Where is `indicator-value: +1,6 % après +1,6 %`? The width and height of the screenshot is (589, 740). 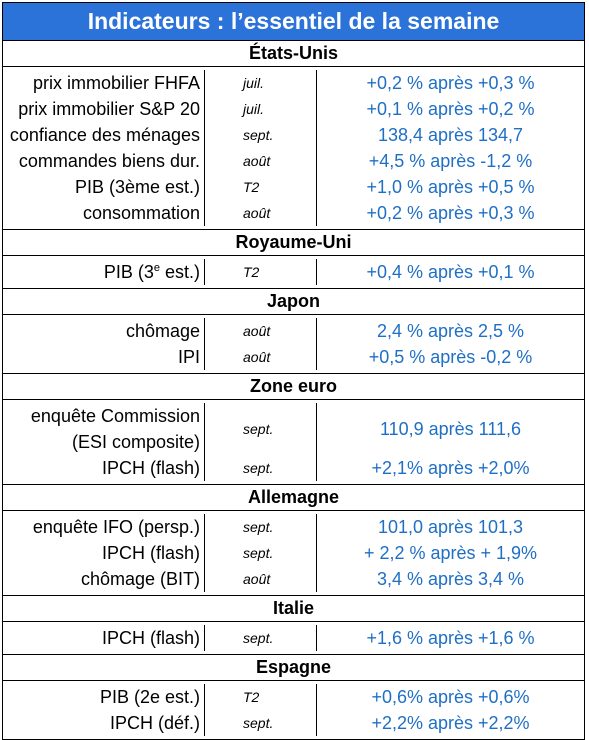
indicator-value: +1,6 % après +1,6 % is located at coordinates (450, 637).